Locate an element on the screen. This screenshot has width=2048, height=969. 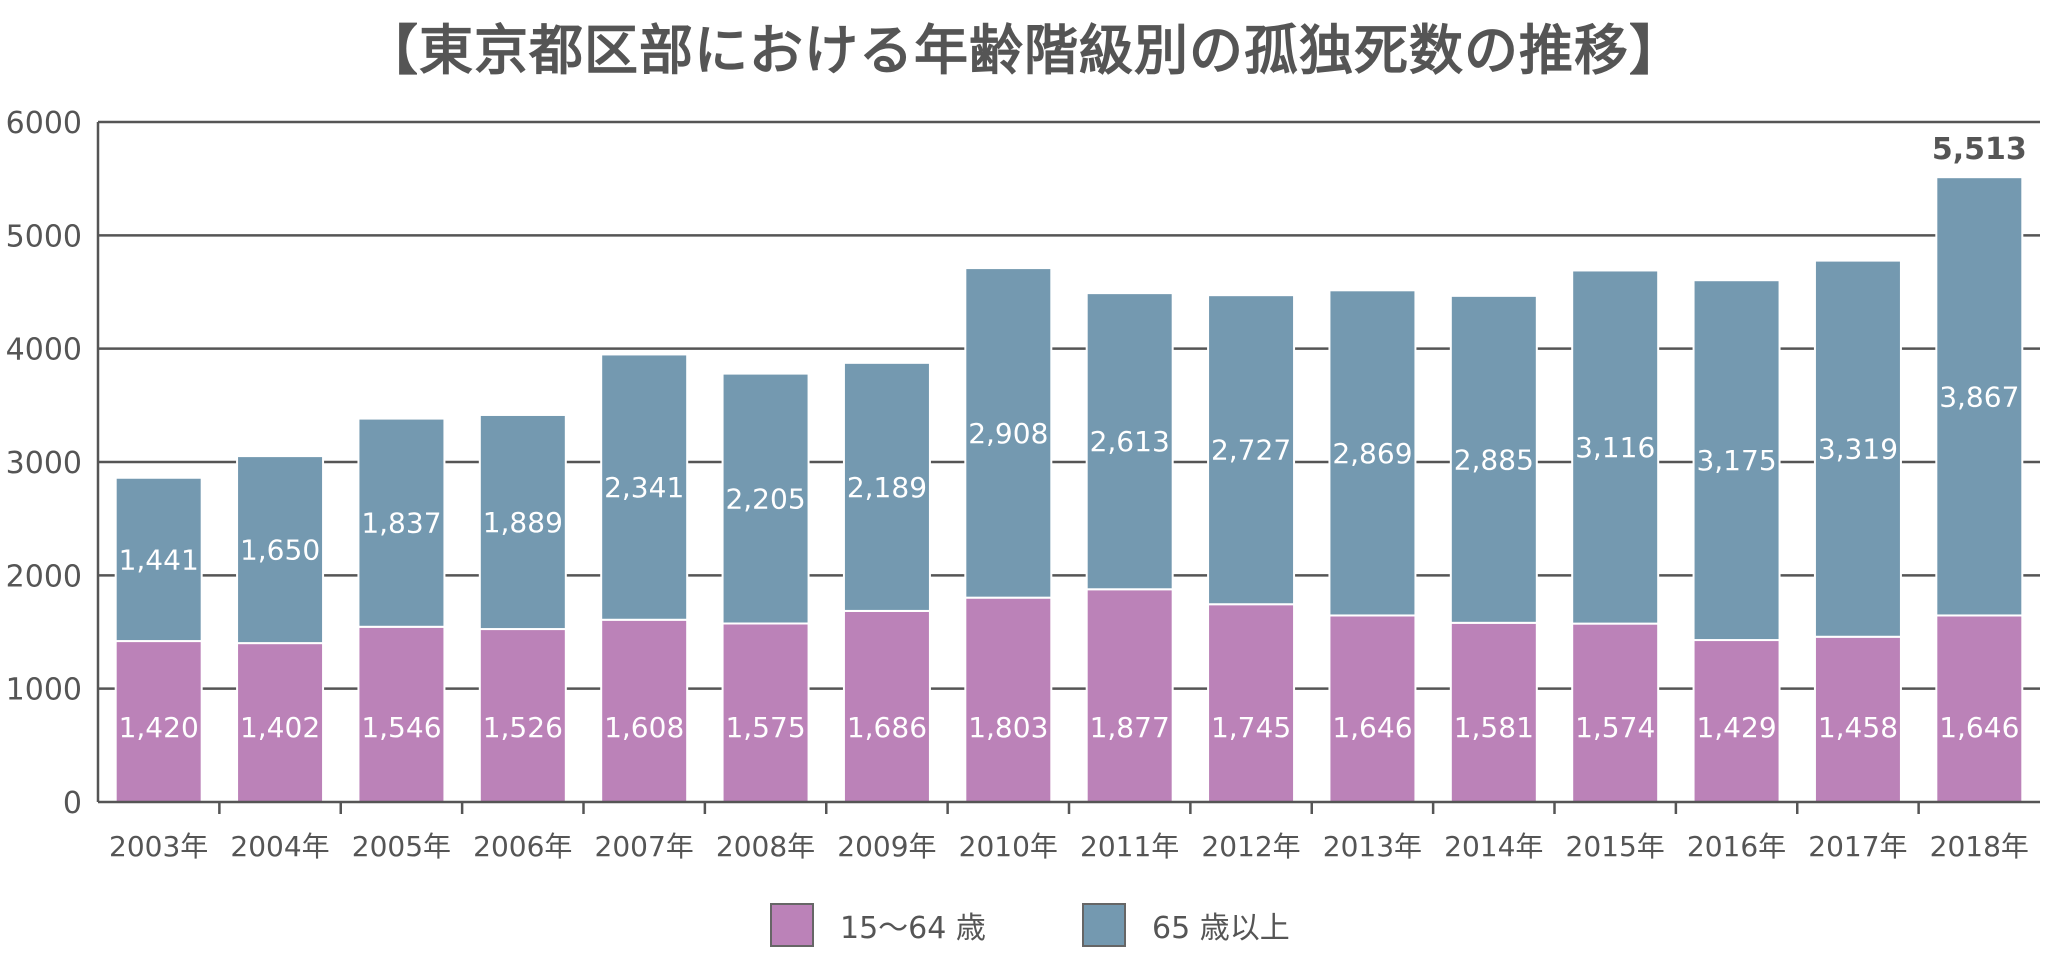
data-label: 1,608 is located at coordinates (644, 727).